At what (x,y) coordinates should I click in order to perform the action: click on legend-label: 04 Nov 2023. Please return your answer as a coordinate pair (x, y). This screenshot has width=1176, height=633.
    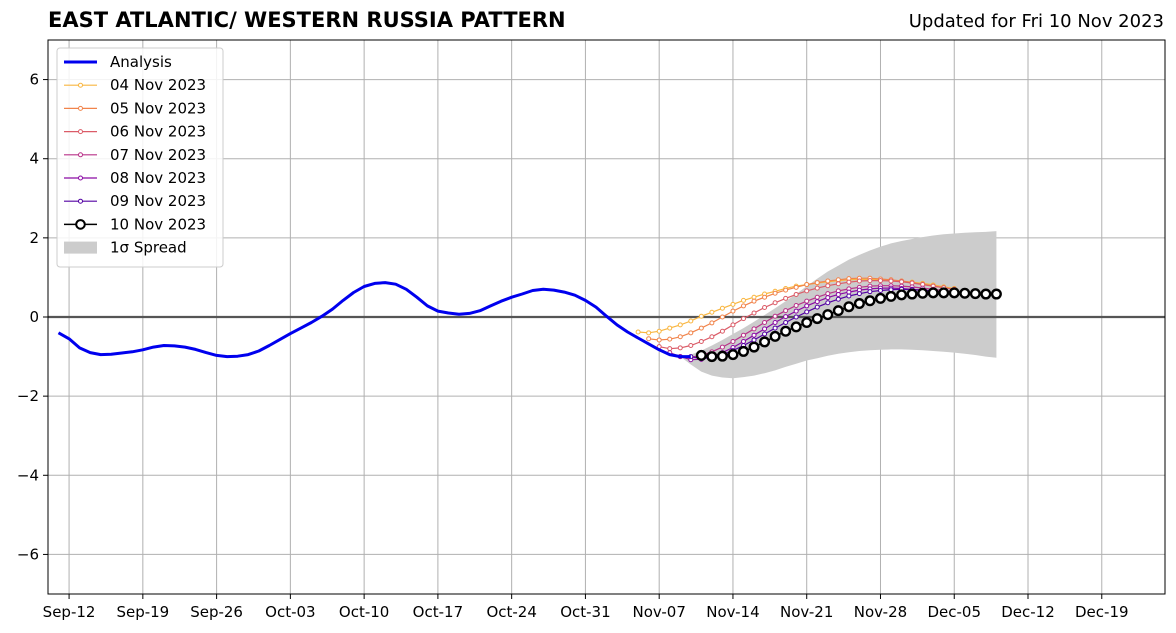
    Looking at the image, I should click on (158, 85).